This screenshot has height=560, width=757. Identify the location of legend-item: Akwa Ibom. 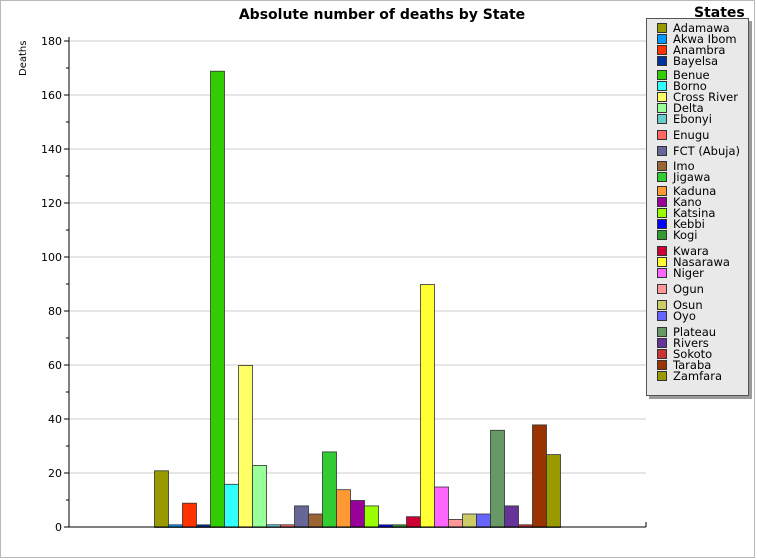
(692, 39).